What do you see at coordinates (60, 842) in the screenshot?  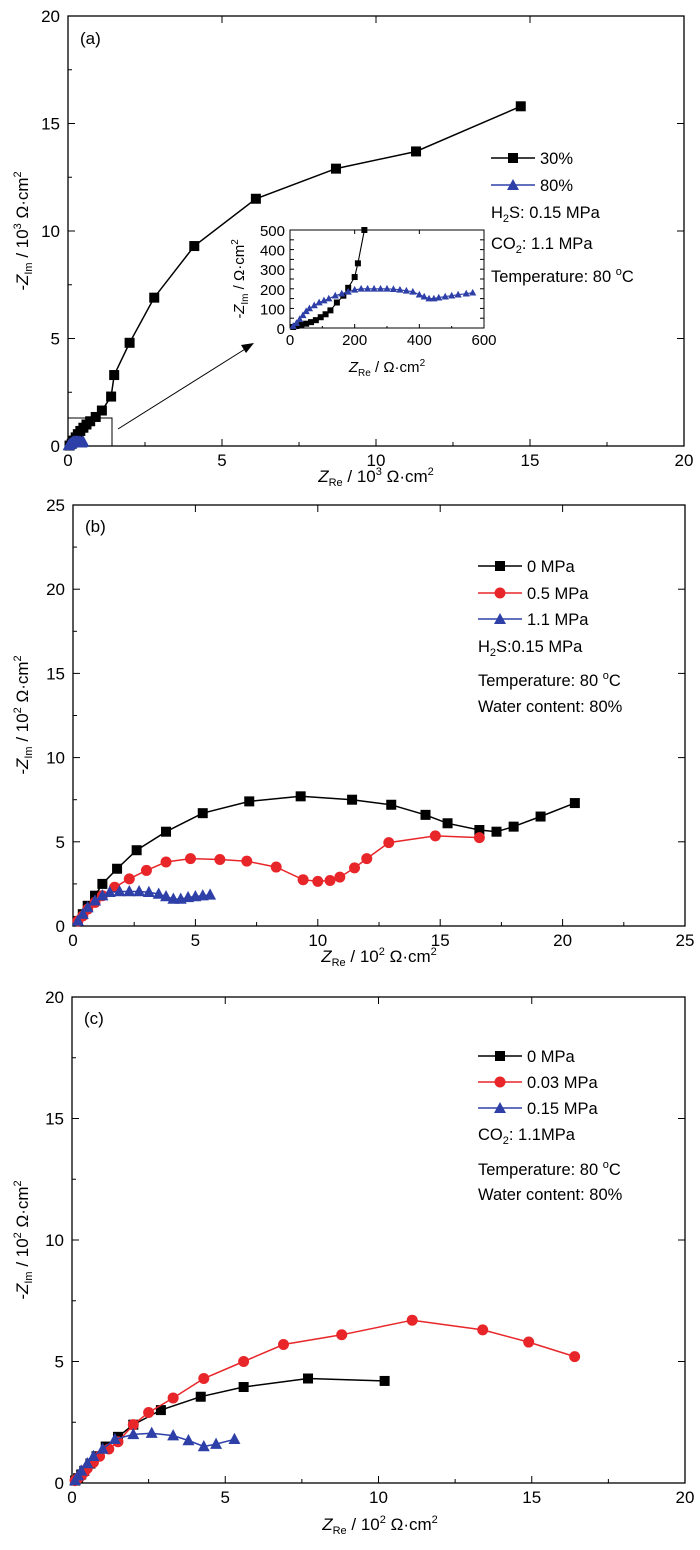 I see `panel-b-y-tick-label: 5` at bounding box center [60, 842].